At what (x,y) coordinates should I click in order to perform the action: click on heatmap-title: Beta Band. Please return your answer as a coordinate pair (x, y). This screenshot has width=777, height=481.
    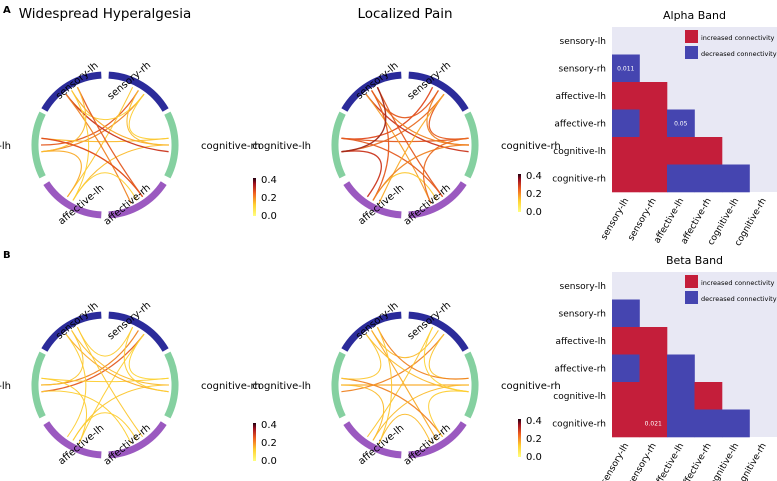
    Looking at the image, I should click on (694, 260).